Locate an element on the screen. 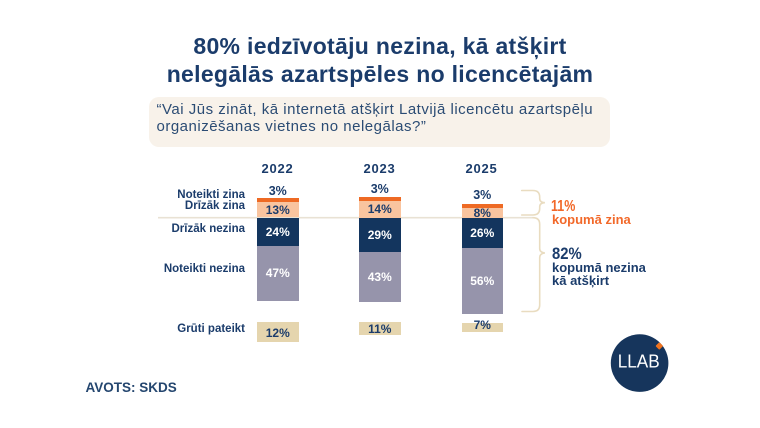 Image resolution: width=760 pixels, height=428 pixels. svg-text: LLAB is located at coordinates (639, 361).